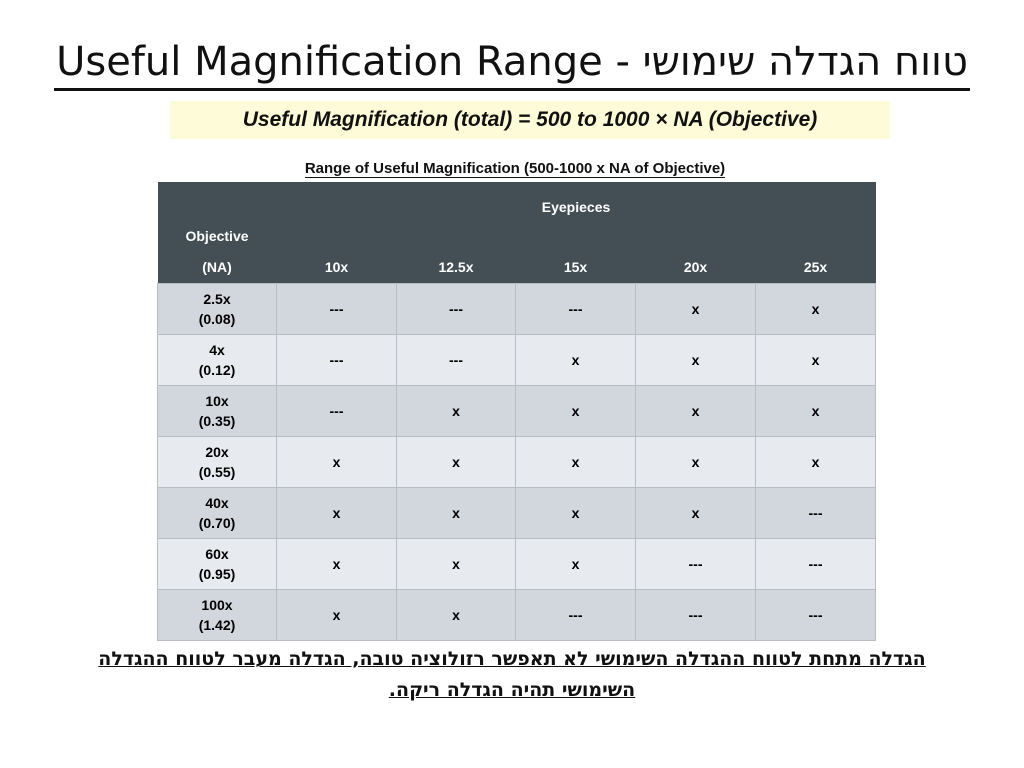 This screenshot has height=768, width=1024. Describe the element at coordinates (815, 267) in the screenshot. I see `eyepiece-header: 25x` at that location.